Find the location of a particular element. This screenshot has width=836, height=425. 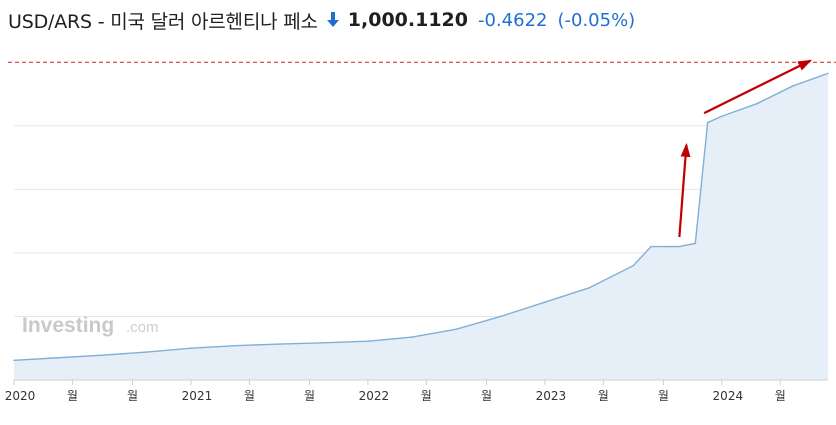

arrow-down-icon is located at coordinates (332, 19).